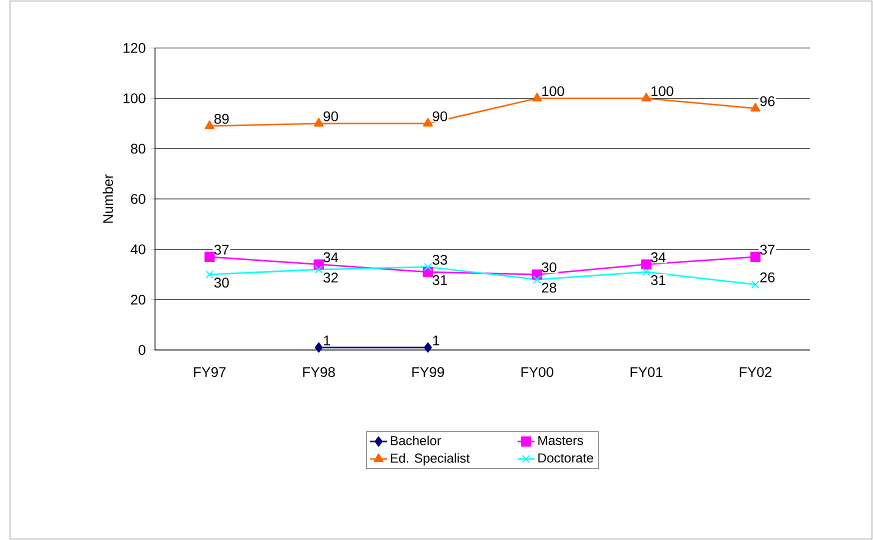 This screenshot has width=873, height=540. What do you see at coordinates (767, 277) in the screenshot?
I see `data-label: 26` at bounding box center [767, 277].